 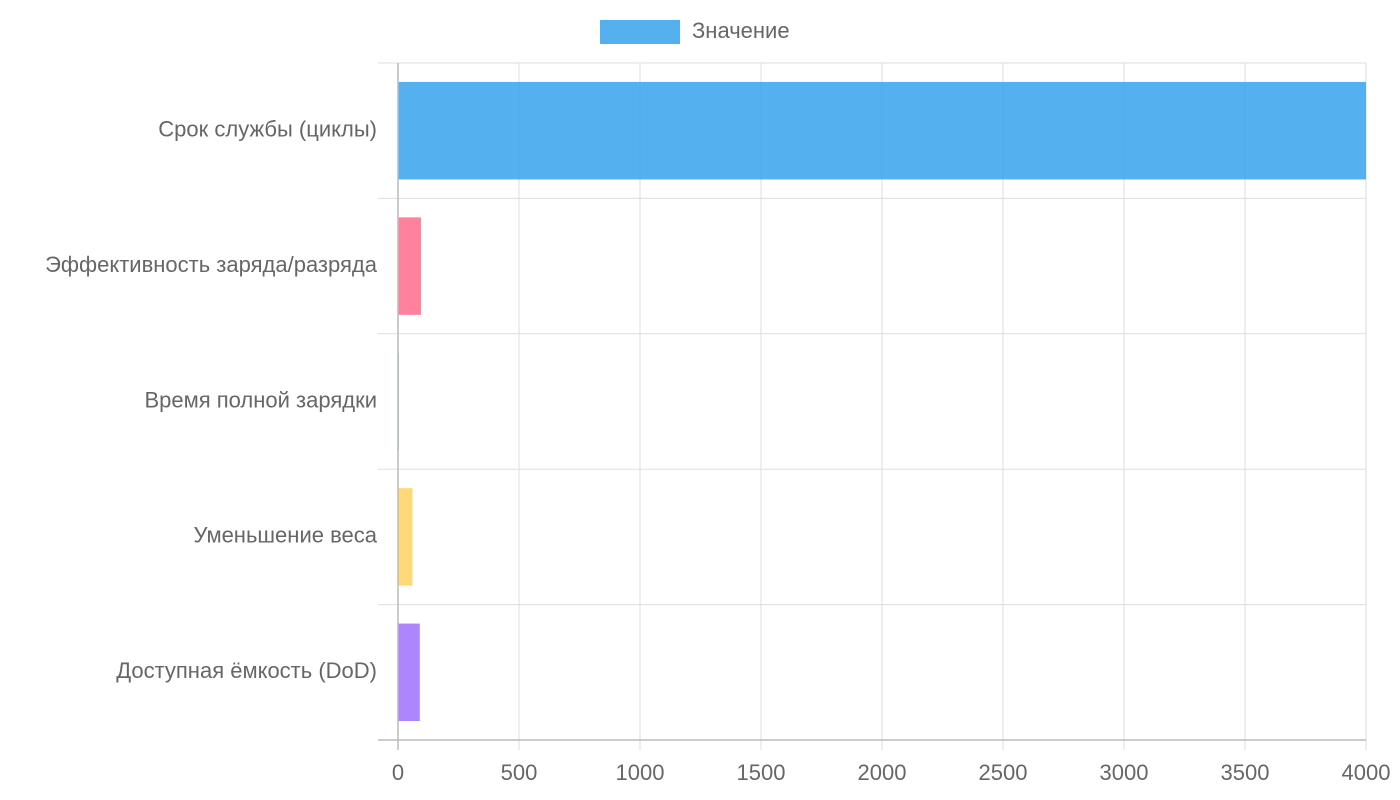 I want to click on x-tick-label: 1500, so click(x=761, y=772).